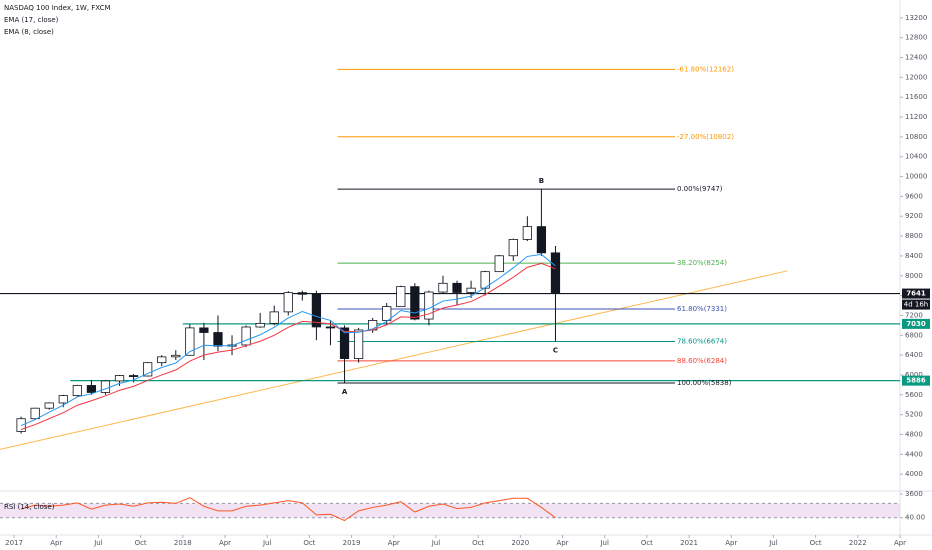  Describe the element at coordinates (916, 324) in the screenshot. I see `price-tag-label: 7030` at that location.